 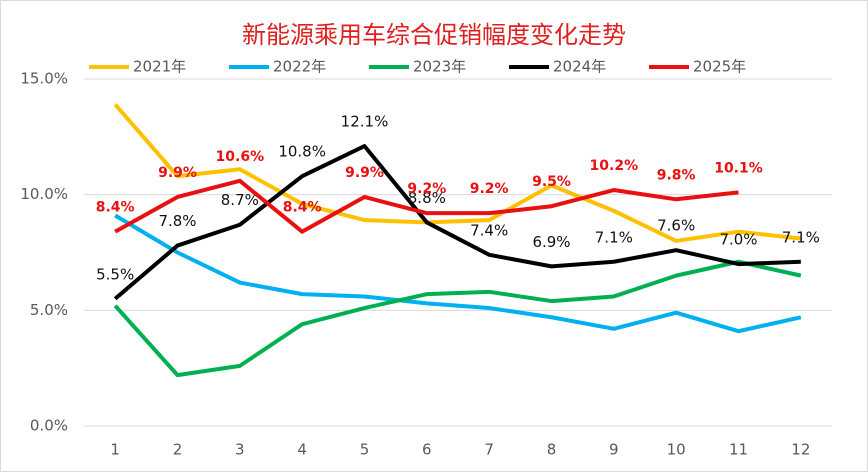 I want to click on legend-label: 2023年, so click(x=439, y=67).